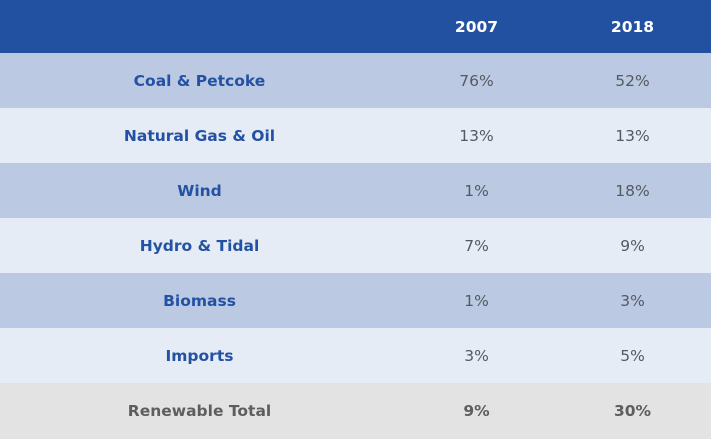  What do you see at coordinates (355, 245) in the screenshot?
I see `table-row: Hydro & Tidal 7% 9%` at bounding box center [355, 245].